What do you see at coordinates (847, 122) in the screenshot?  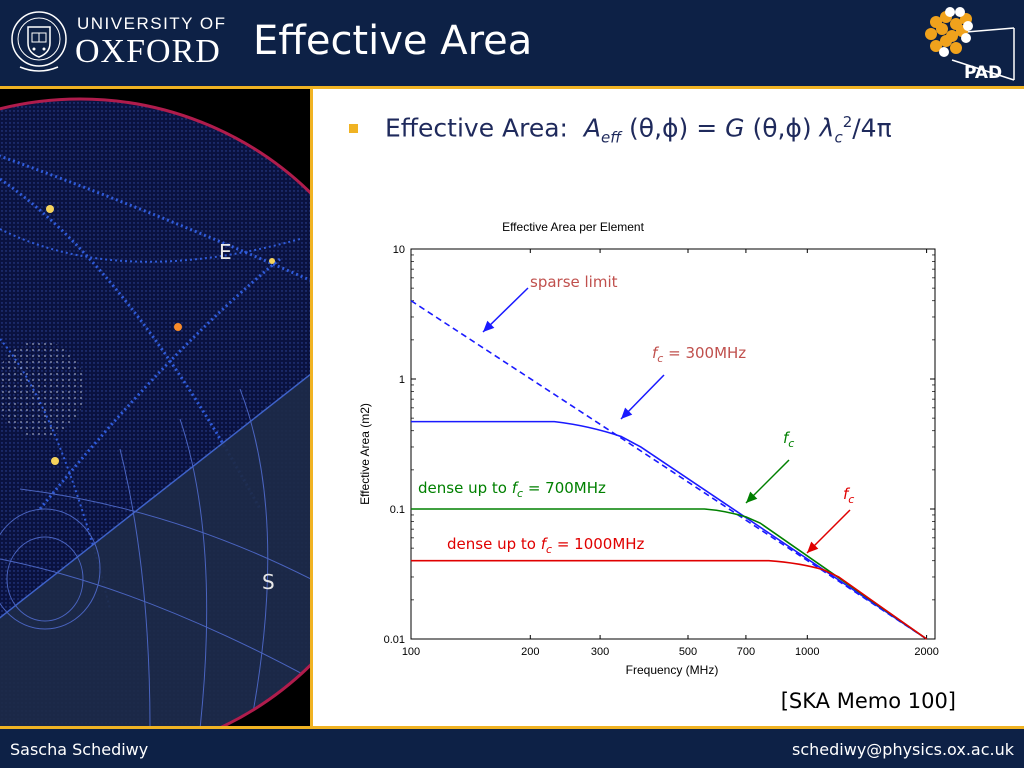 I see `formula-square: 2` at bounding box center [847, 122].